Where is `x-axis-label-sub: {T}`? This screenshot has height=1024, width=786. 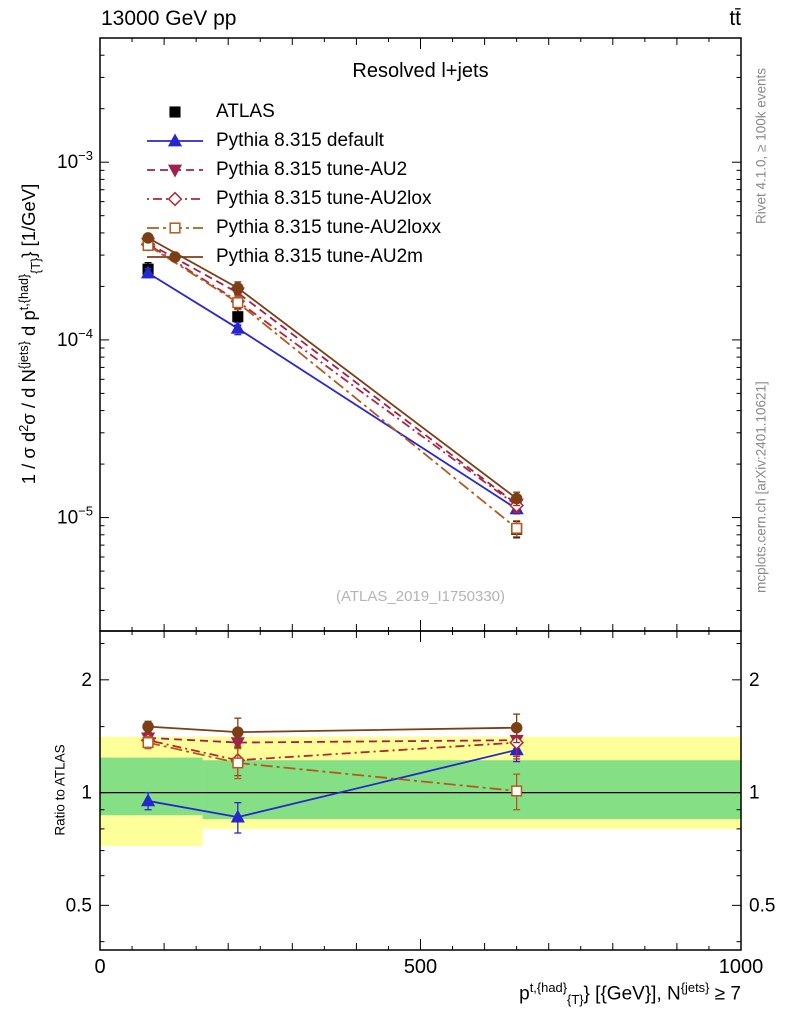 x-axis-label-sub: {T} is located at coordinates (575, 1000).